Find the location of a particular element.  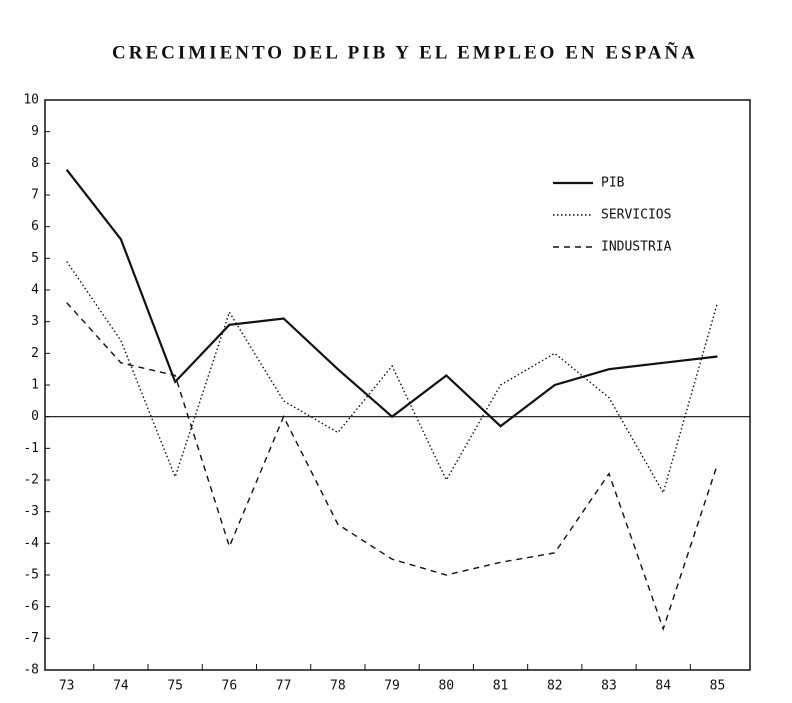

y-tick-label: 8 is located at coordinates (35, 163).